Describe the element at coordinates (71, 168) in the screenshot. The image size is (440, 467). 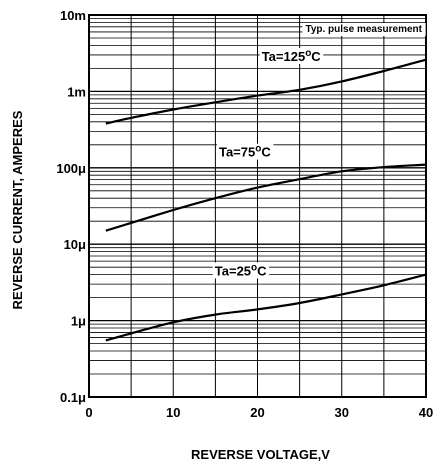
I see `y-tick-label: 100μ` at that location.